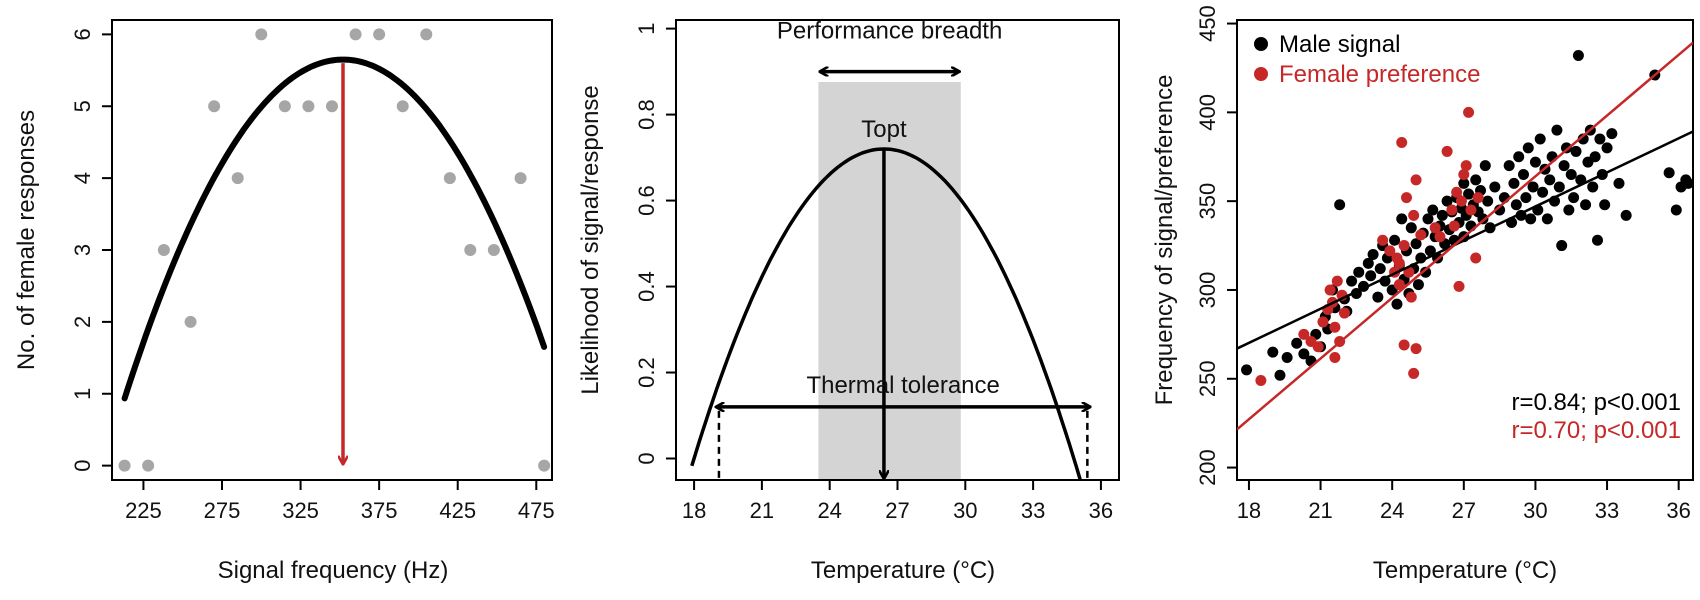 This screenshot has height=600, width=1700. I want to click on x-tick-label: 375, so click(379, 510).